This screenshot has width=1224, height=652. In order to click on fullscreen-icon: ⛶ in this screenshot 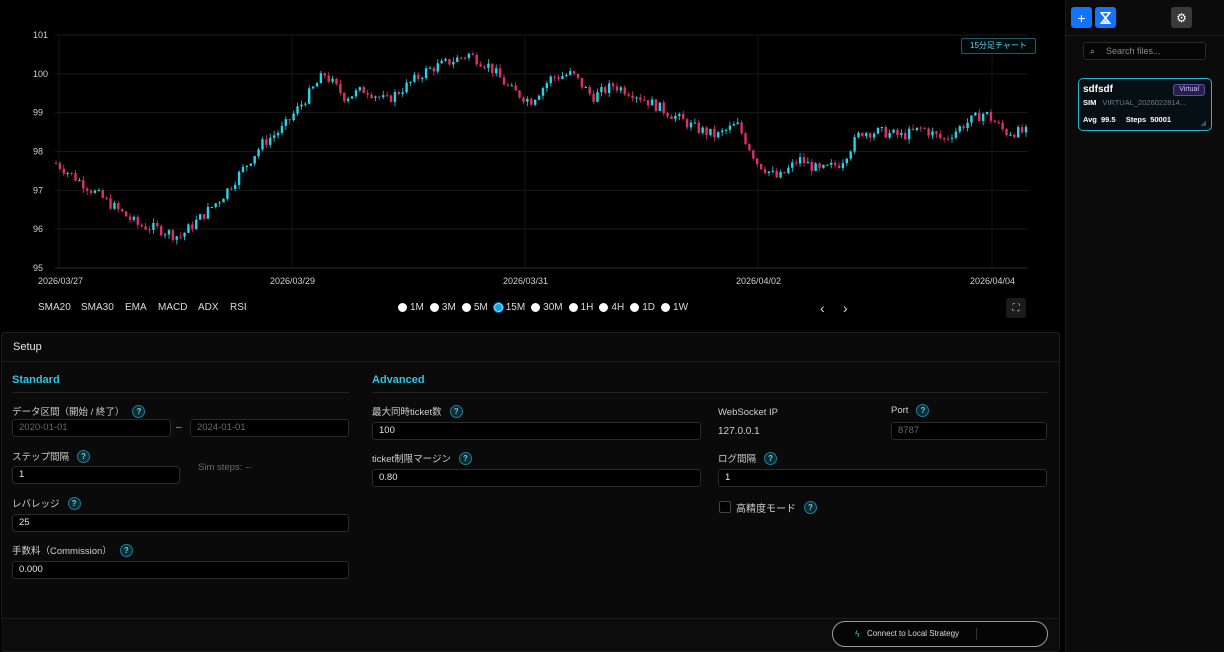, I will do `click(1016, 308)`.